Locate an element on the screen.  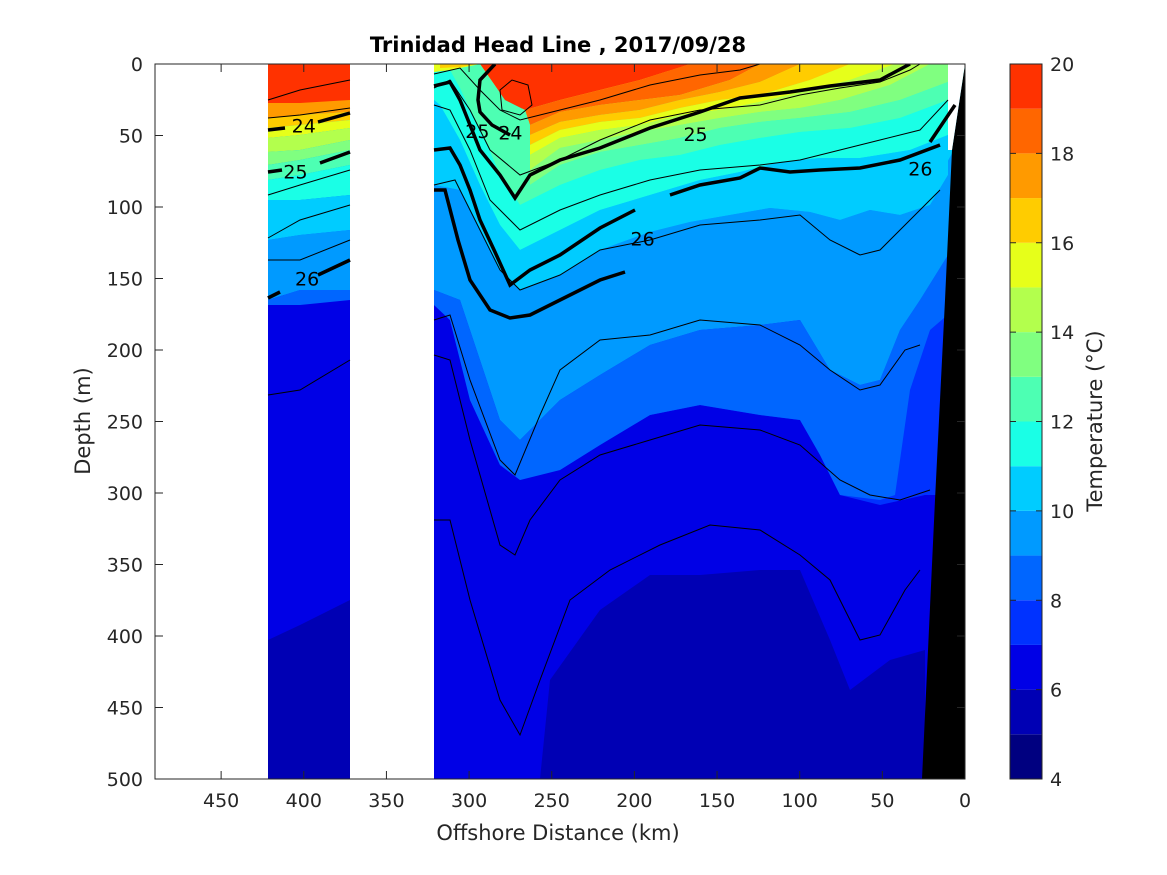
colorbar-label: Temperature (°C) is located at coordinates (1095, 421).